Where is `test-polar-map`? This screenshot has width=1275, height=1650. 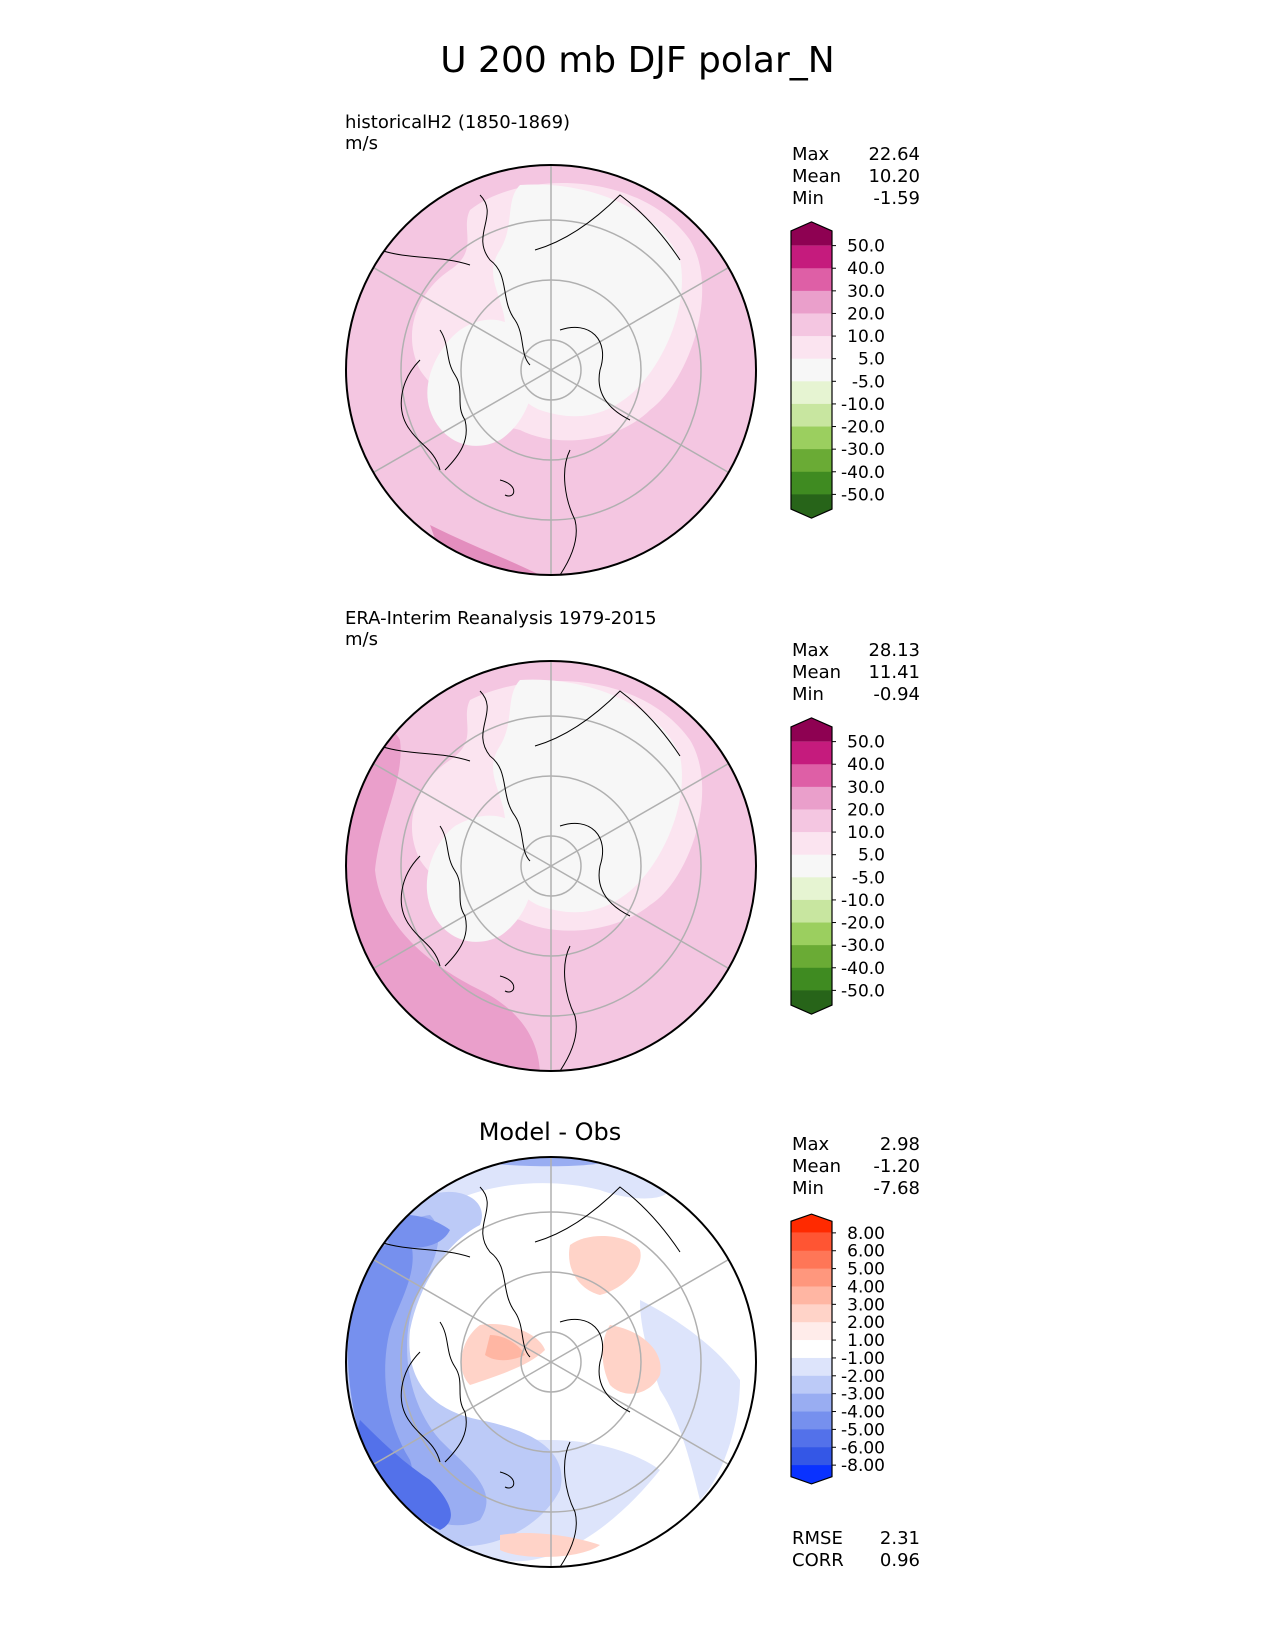 test-polar-map is located at coordinates (551, 370).